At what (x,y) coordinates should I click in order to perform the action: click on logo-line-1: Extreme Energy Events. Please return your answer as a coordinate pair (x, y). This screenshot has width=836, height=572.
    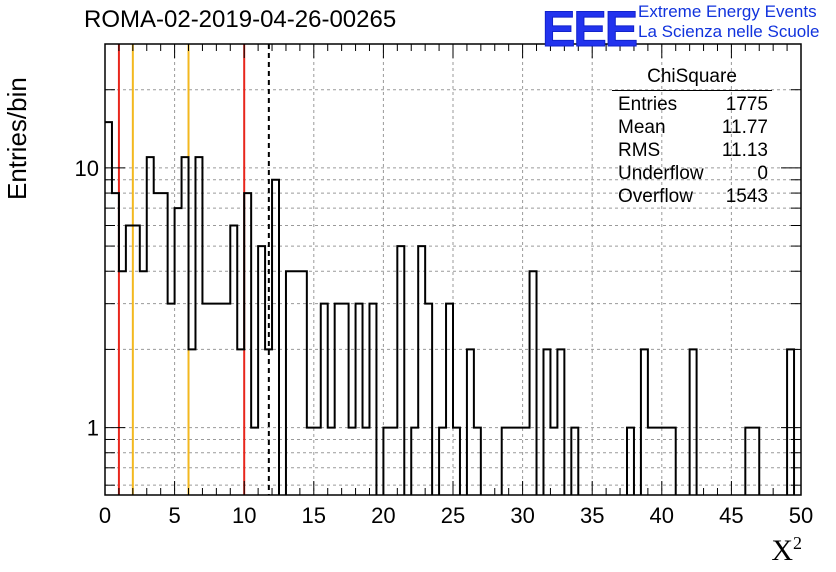
    Looking at the image, I should click on (727, 11).